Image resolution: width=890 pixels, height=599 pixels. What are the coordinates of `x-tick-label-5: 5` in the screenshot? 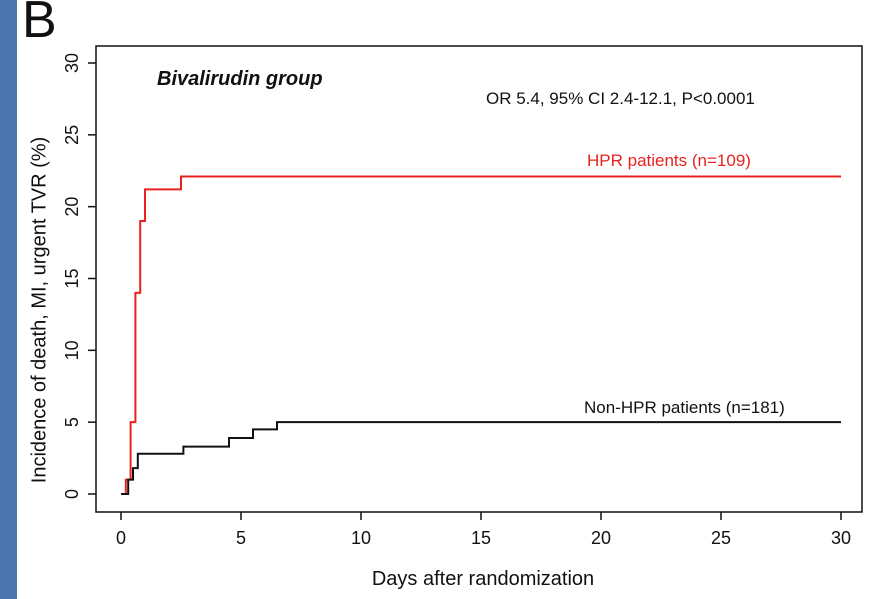 It's located at (241, 538).